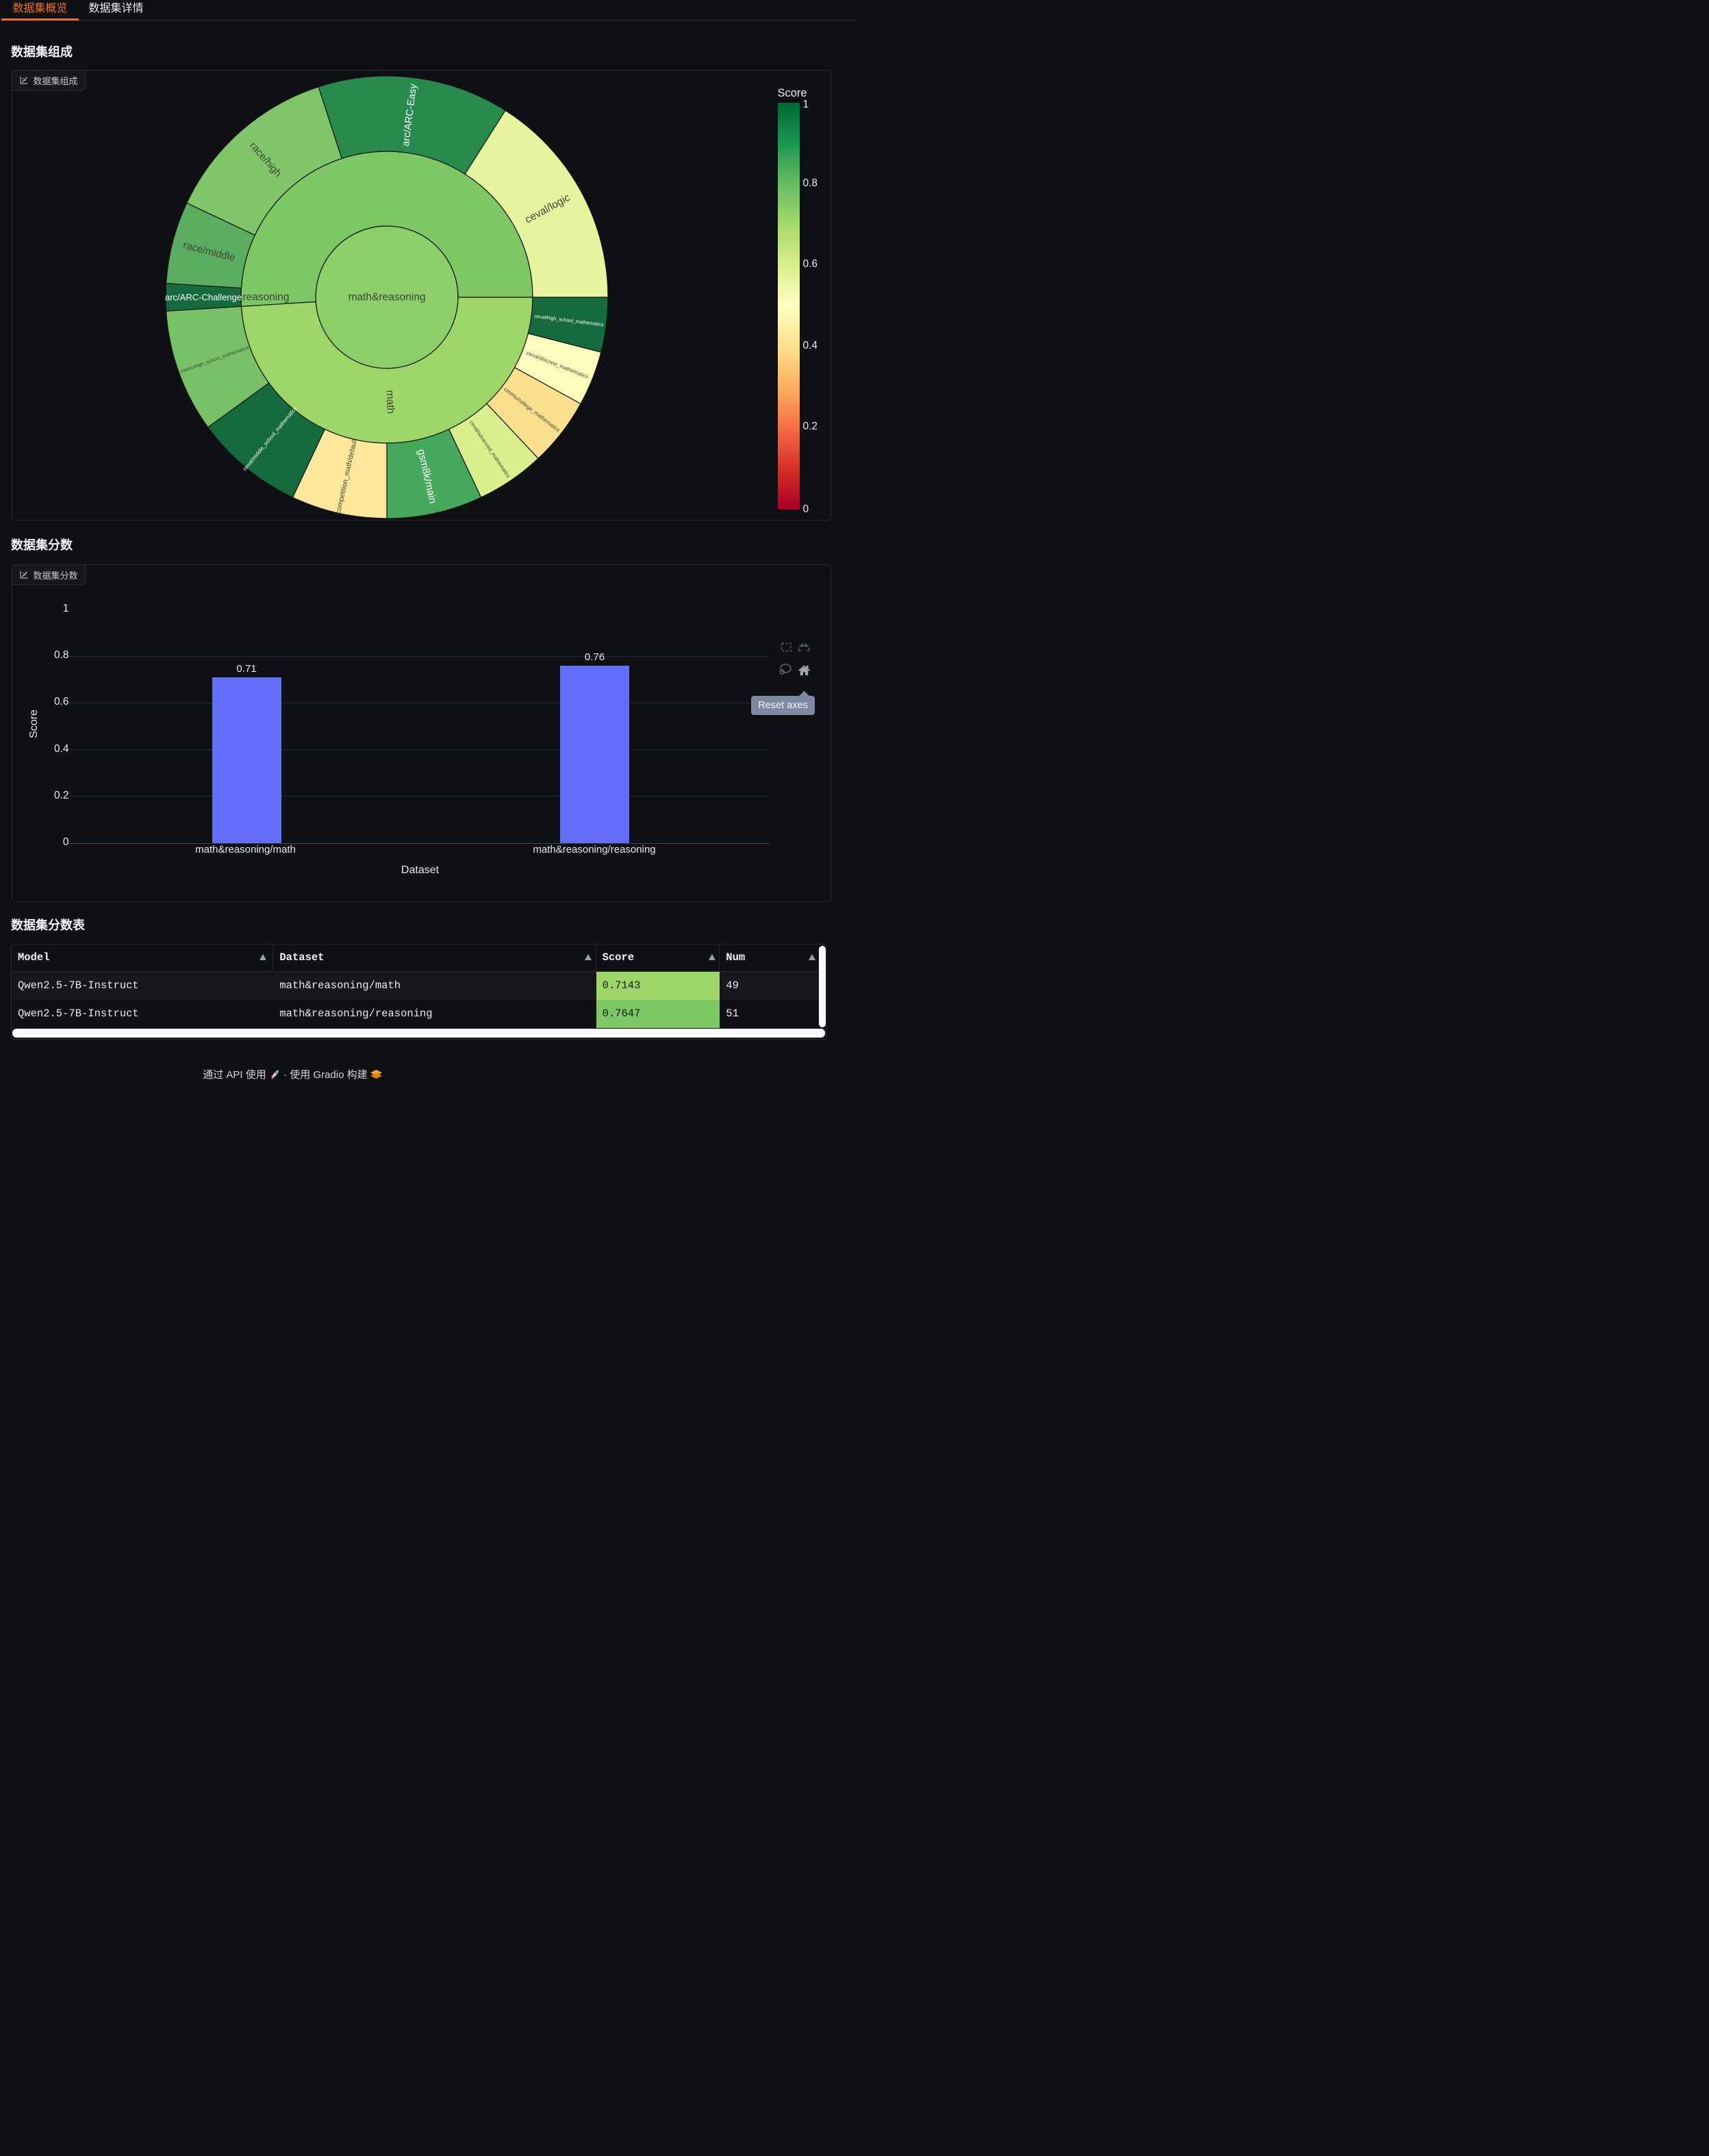  I want to click on svg-text: arc/ARC-Challenge, so click(203, 297).